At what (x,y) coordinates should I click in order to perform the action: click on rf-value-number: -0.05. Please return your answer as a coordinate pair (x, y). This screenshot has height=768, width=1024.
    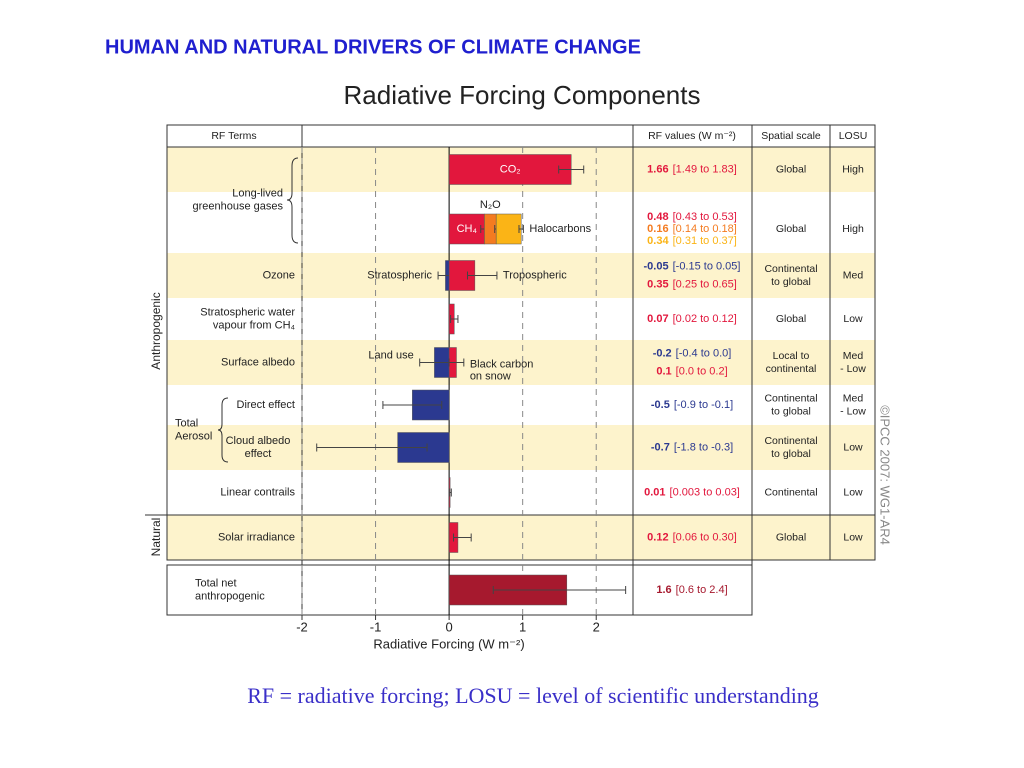
    Looking at the image, I should click on (656, 266).